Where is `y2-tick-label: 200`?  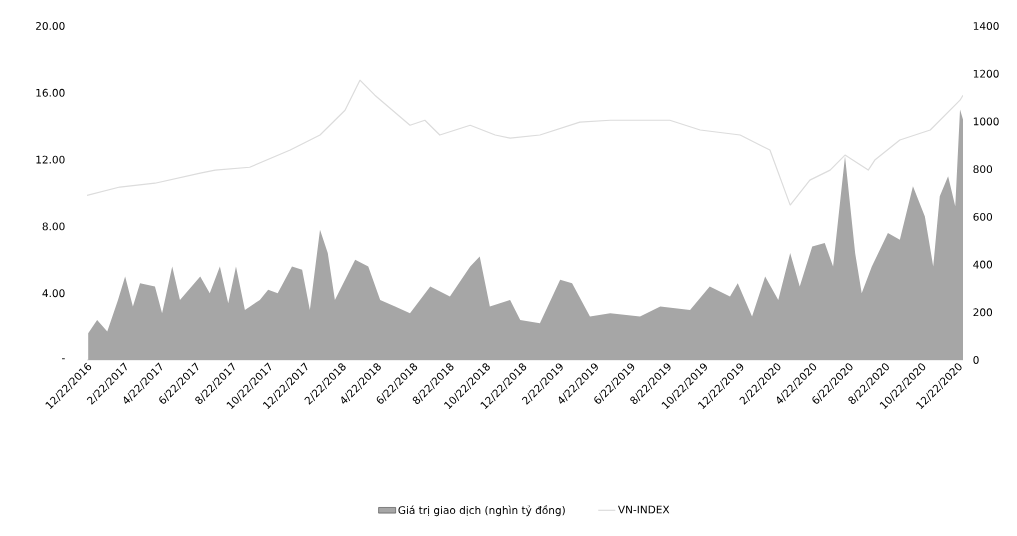 y2-tick-label: 200 is located at coordinates (983, 312).